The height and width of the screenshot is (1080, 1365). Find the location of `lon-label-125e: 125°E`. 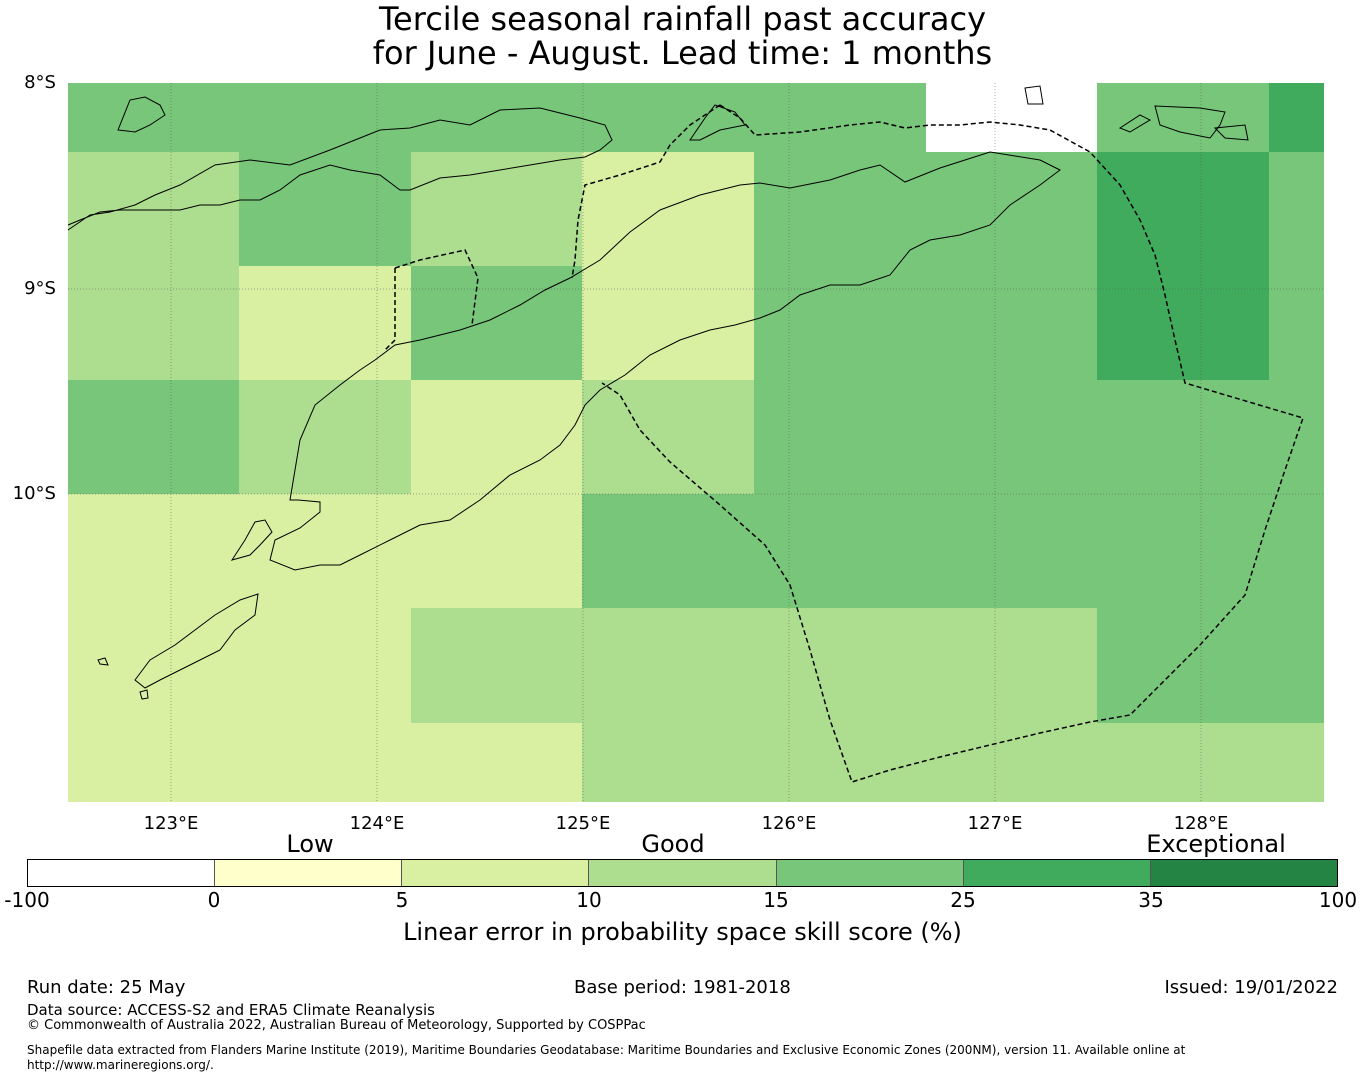

lon-label-125e: 125°E is located at coordinates (583, 823).